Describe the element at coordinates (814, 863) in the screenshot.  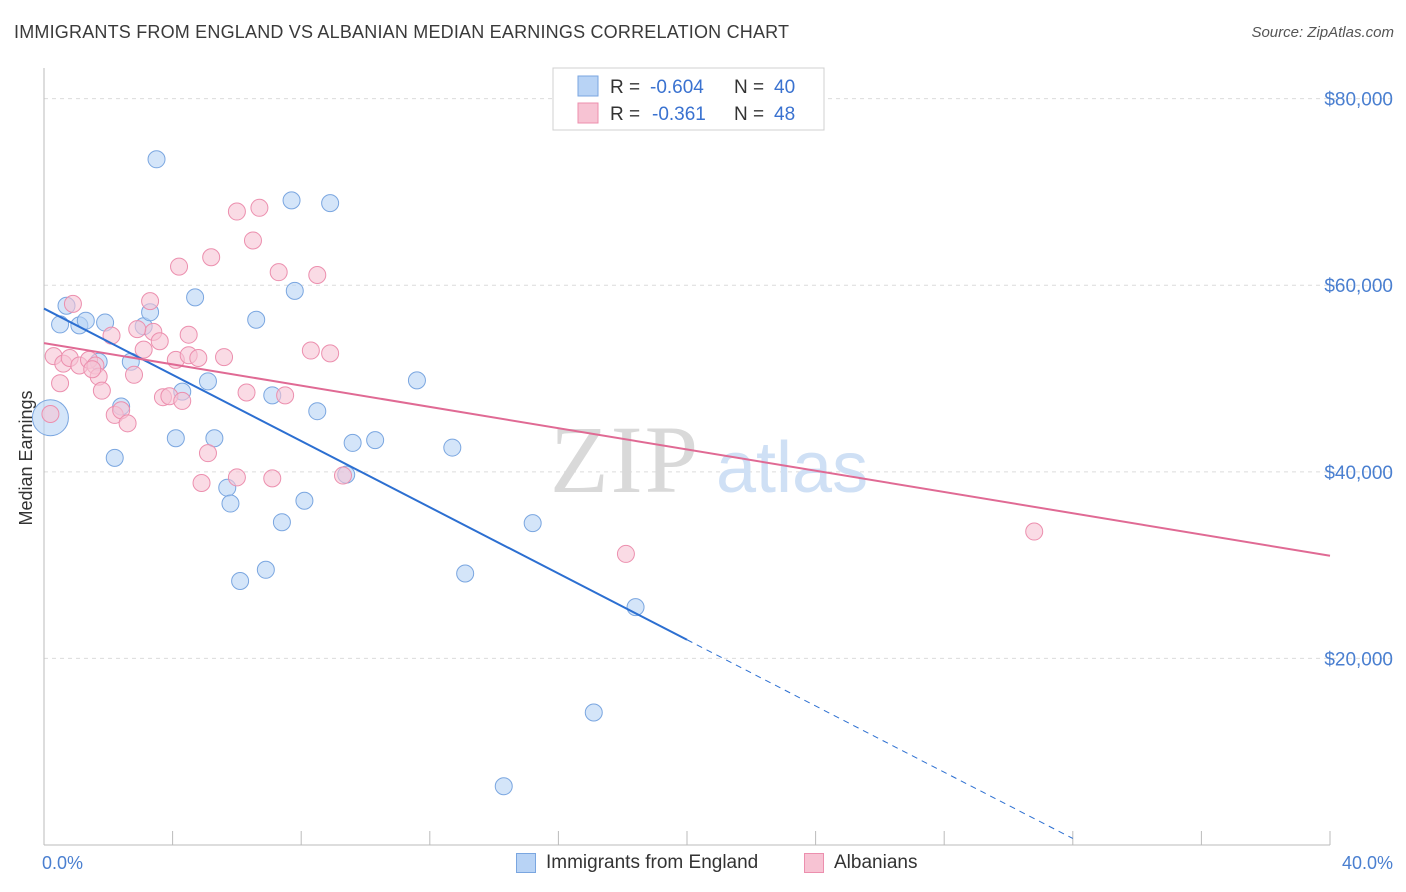
I see `bottom-legend-swatch-albanians` at that location.